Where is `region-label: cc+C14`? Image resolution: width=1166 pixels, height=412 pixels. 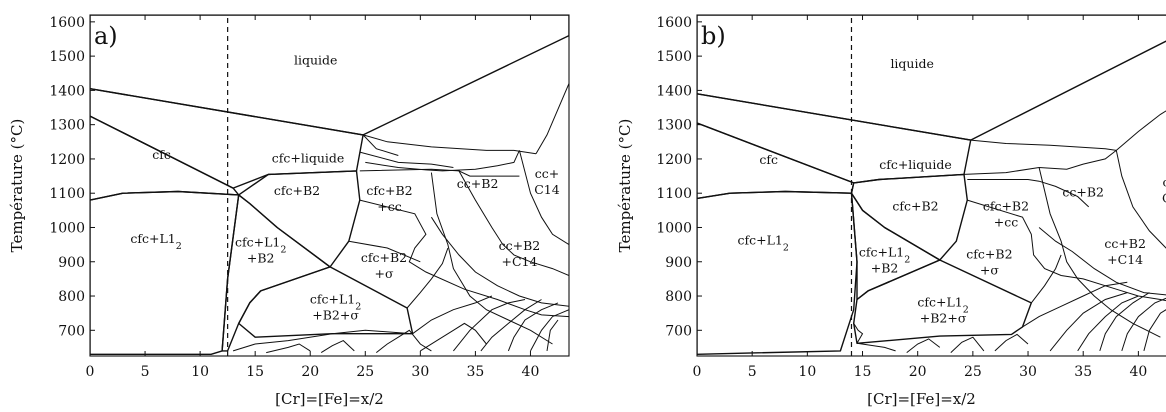 region-label: cc+C14 is located at coordinates (1164, 189).